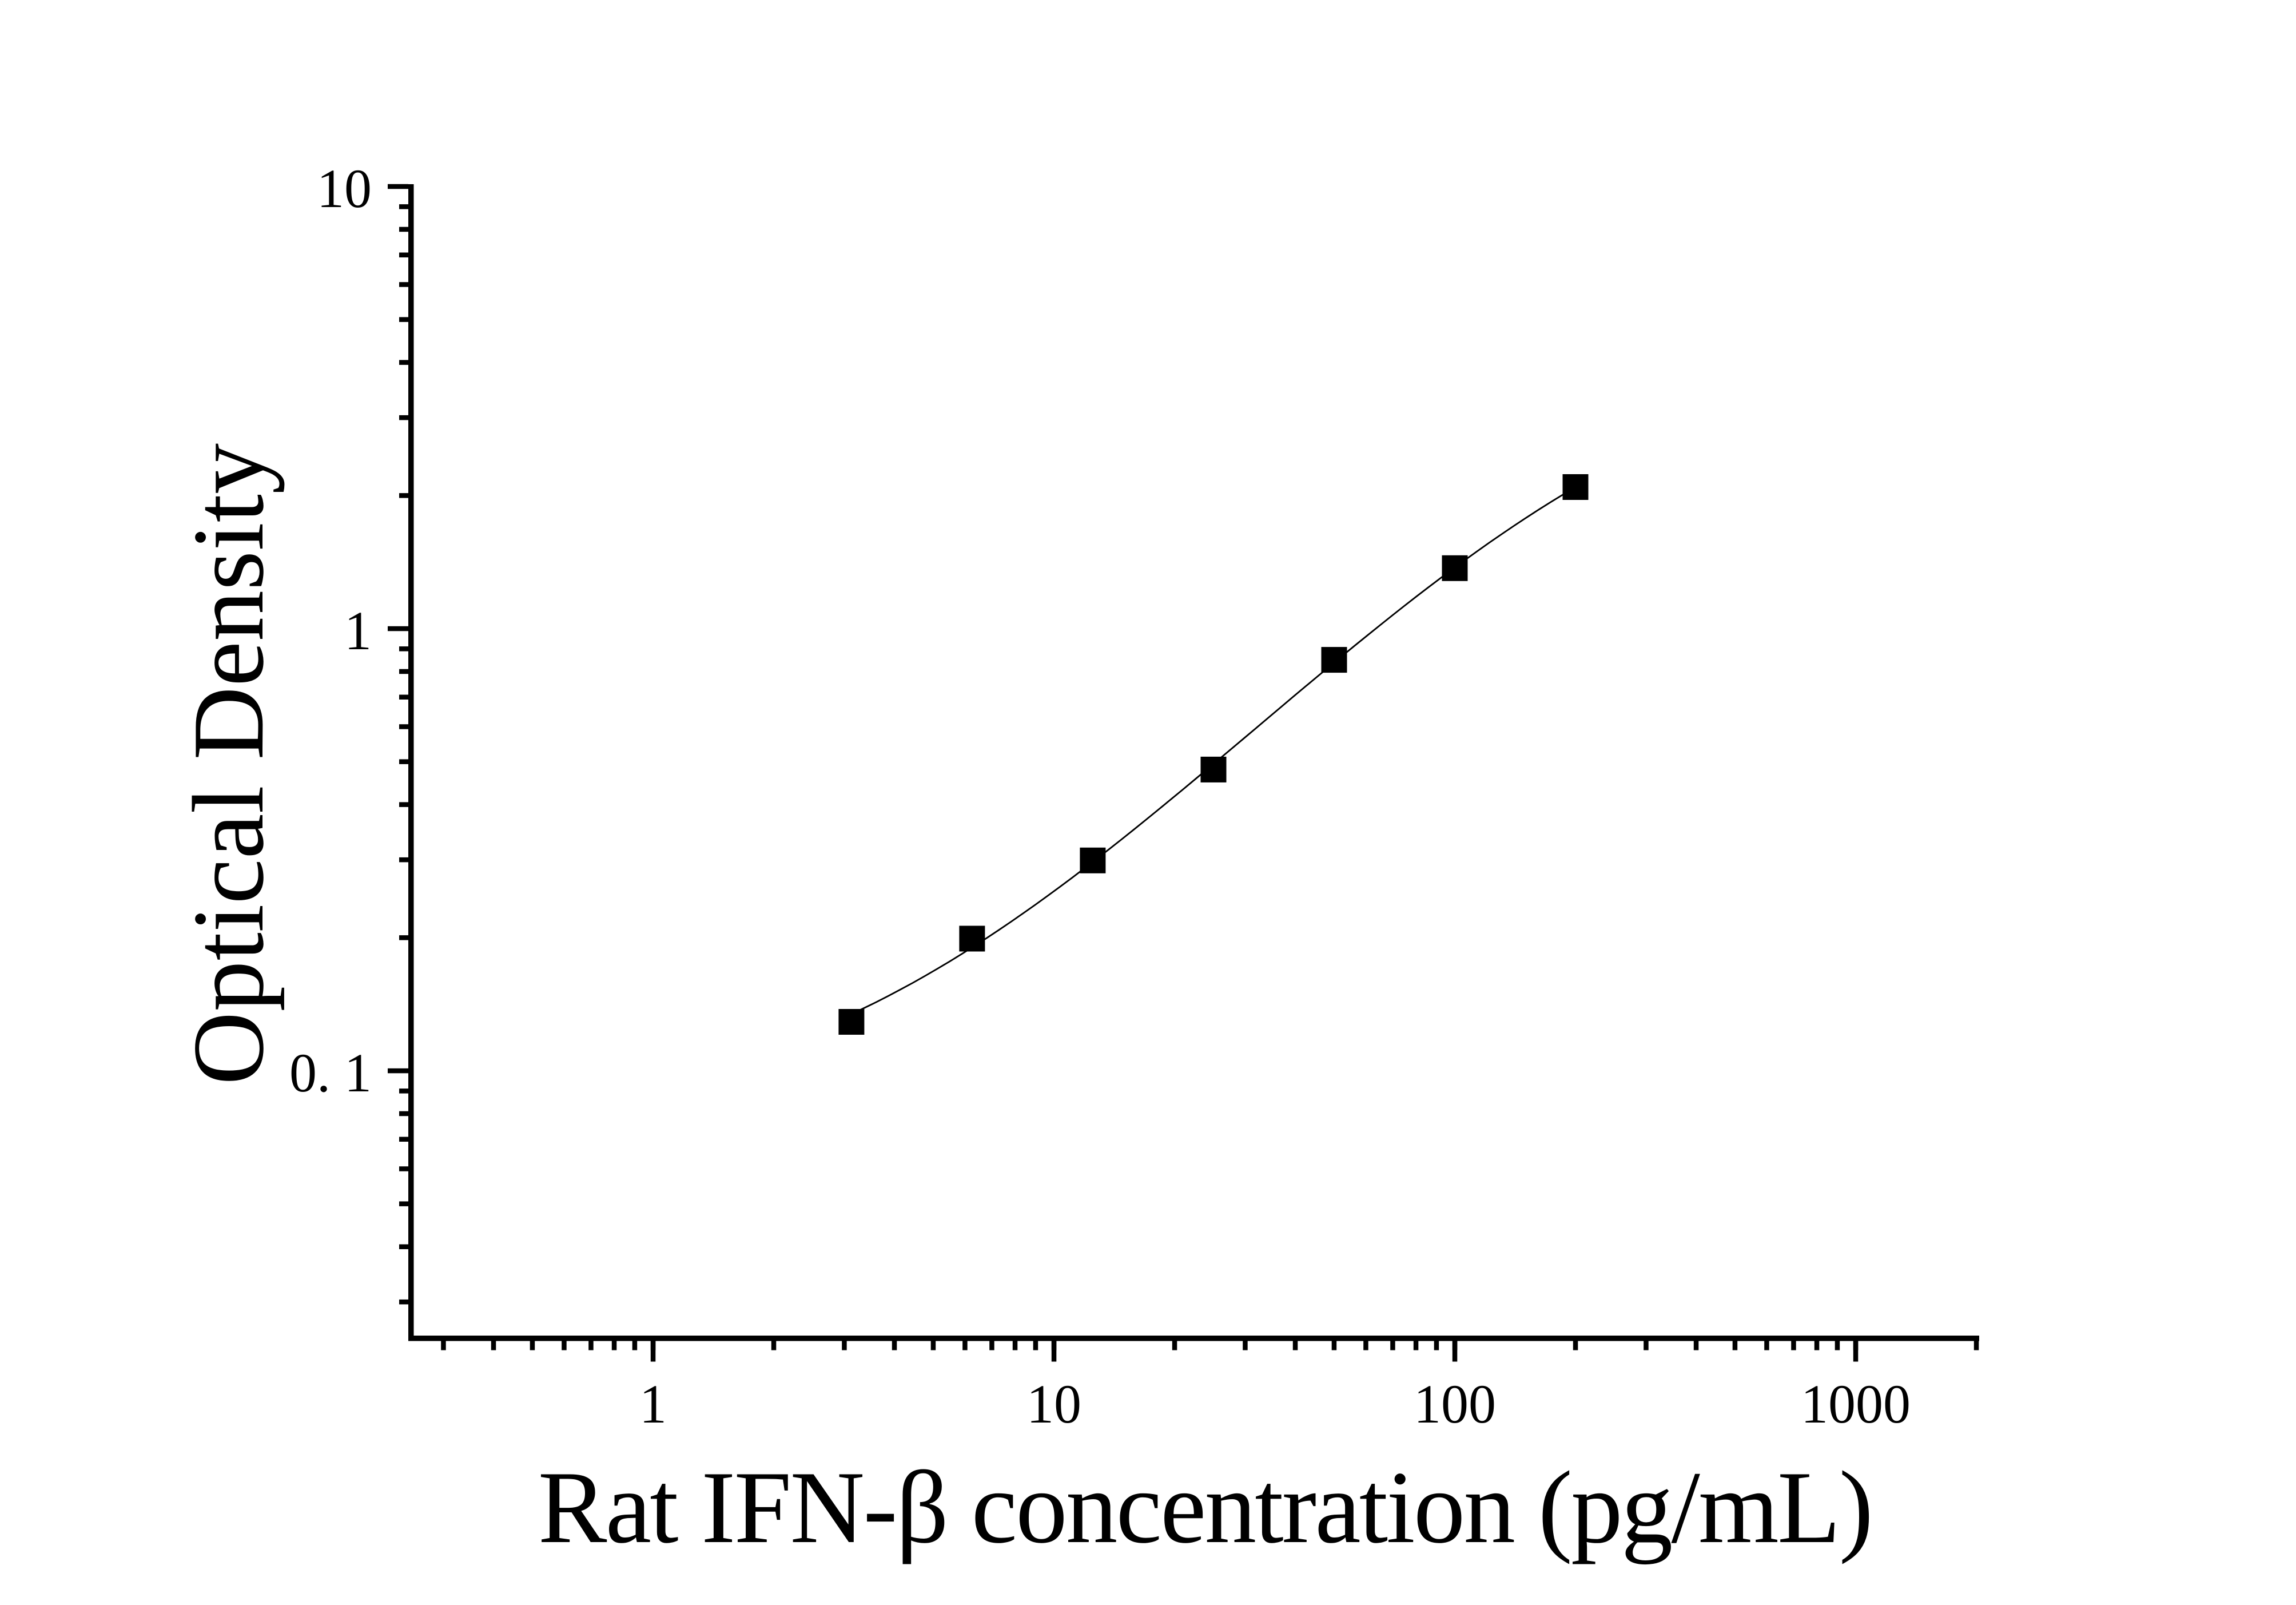 The image size is (2296, 1605). What do you see at coordinates (330, 1072) in the screenshot?
I see `svg-text: 0. 1` at bounding box center [330, 1072].